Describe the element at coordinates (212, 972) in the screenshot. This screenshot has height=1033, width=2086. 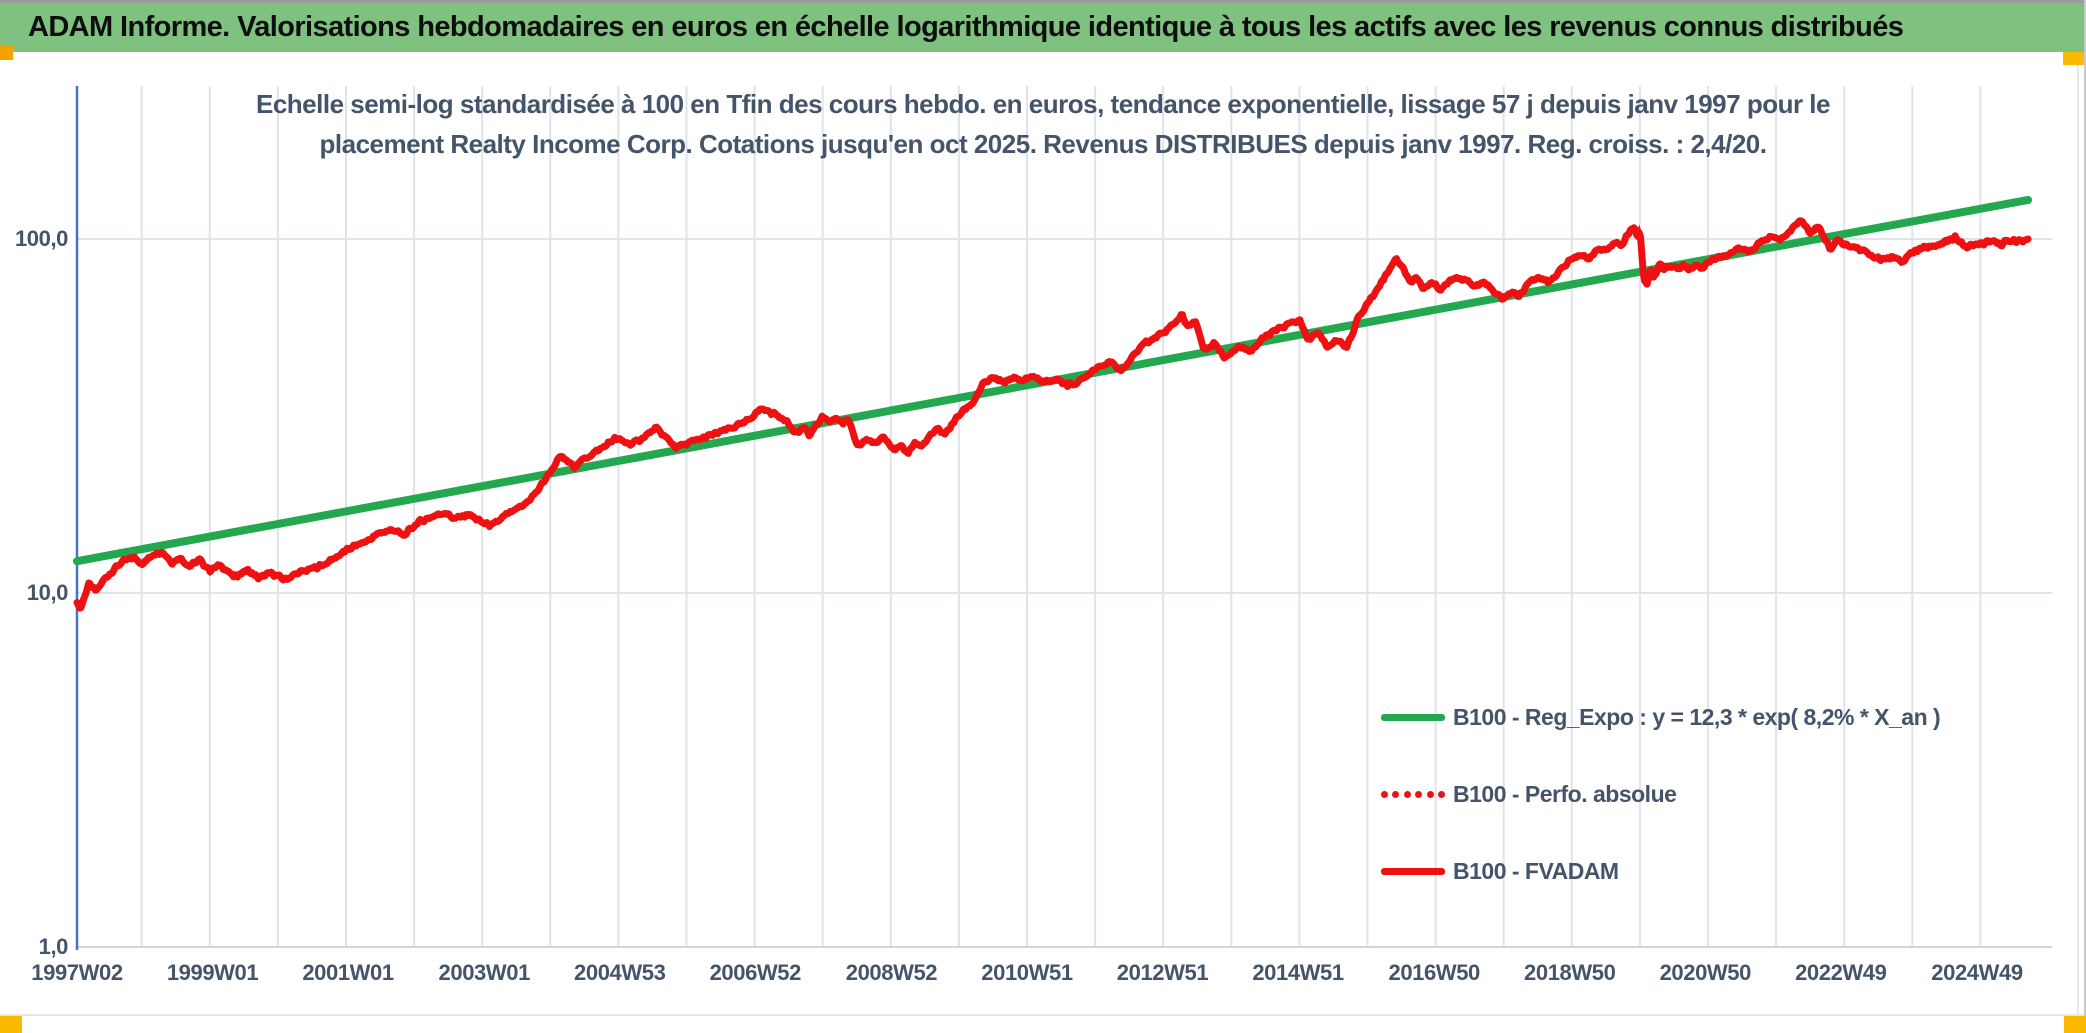
I see `x-tick-label: 1999W01` at that location.